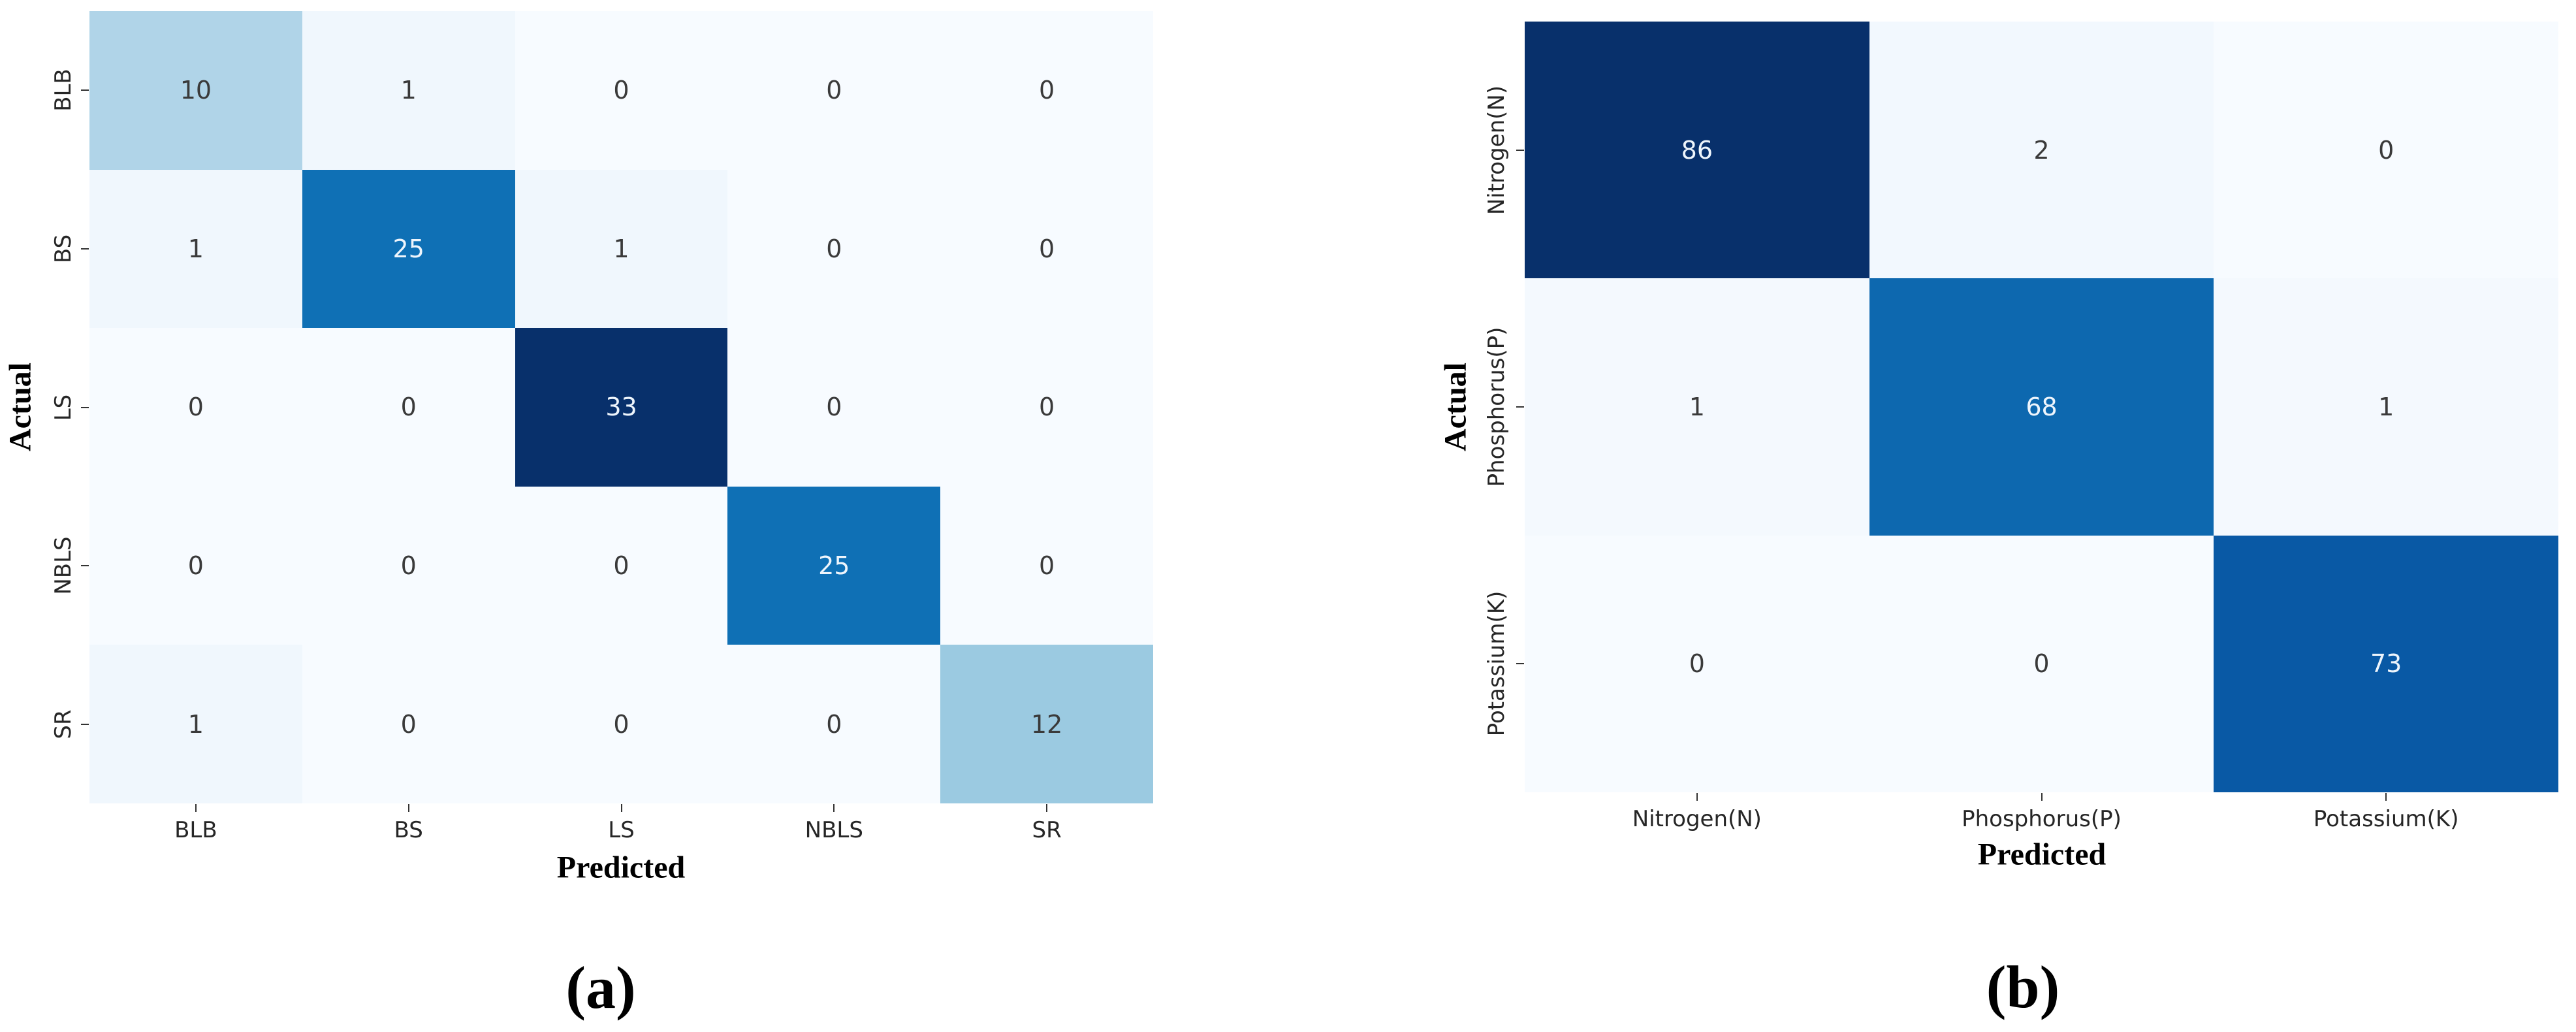  What do you see at coordinates (601, 988) in the screenshot?
I see `panel-caption-a: (a)` at bounding box center [601, 988].